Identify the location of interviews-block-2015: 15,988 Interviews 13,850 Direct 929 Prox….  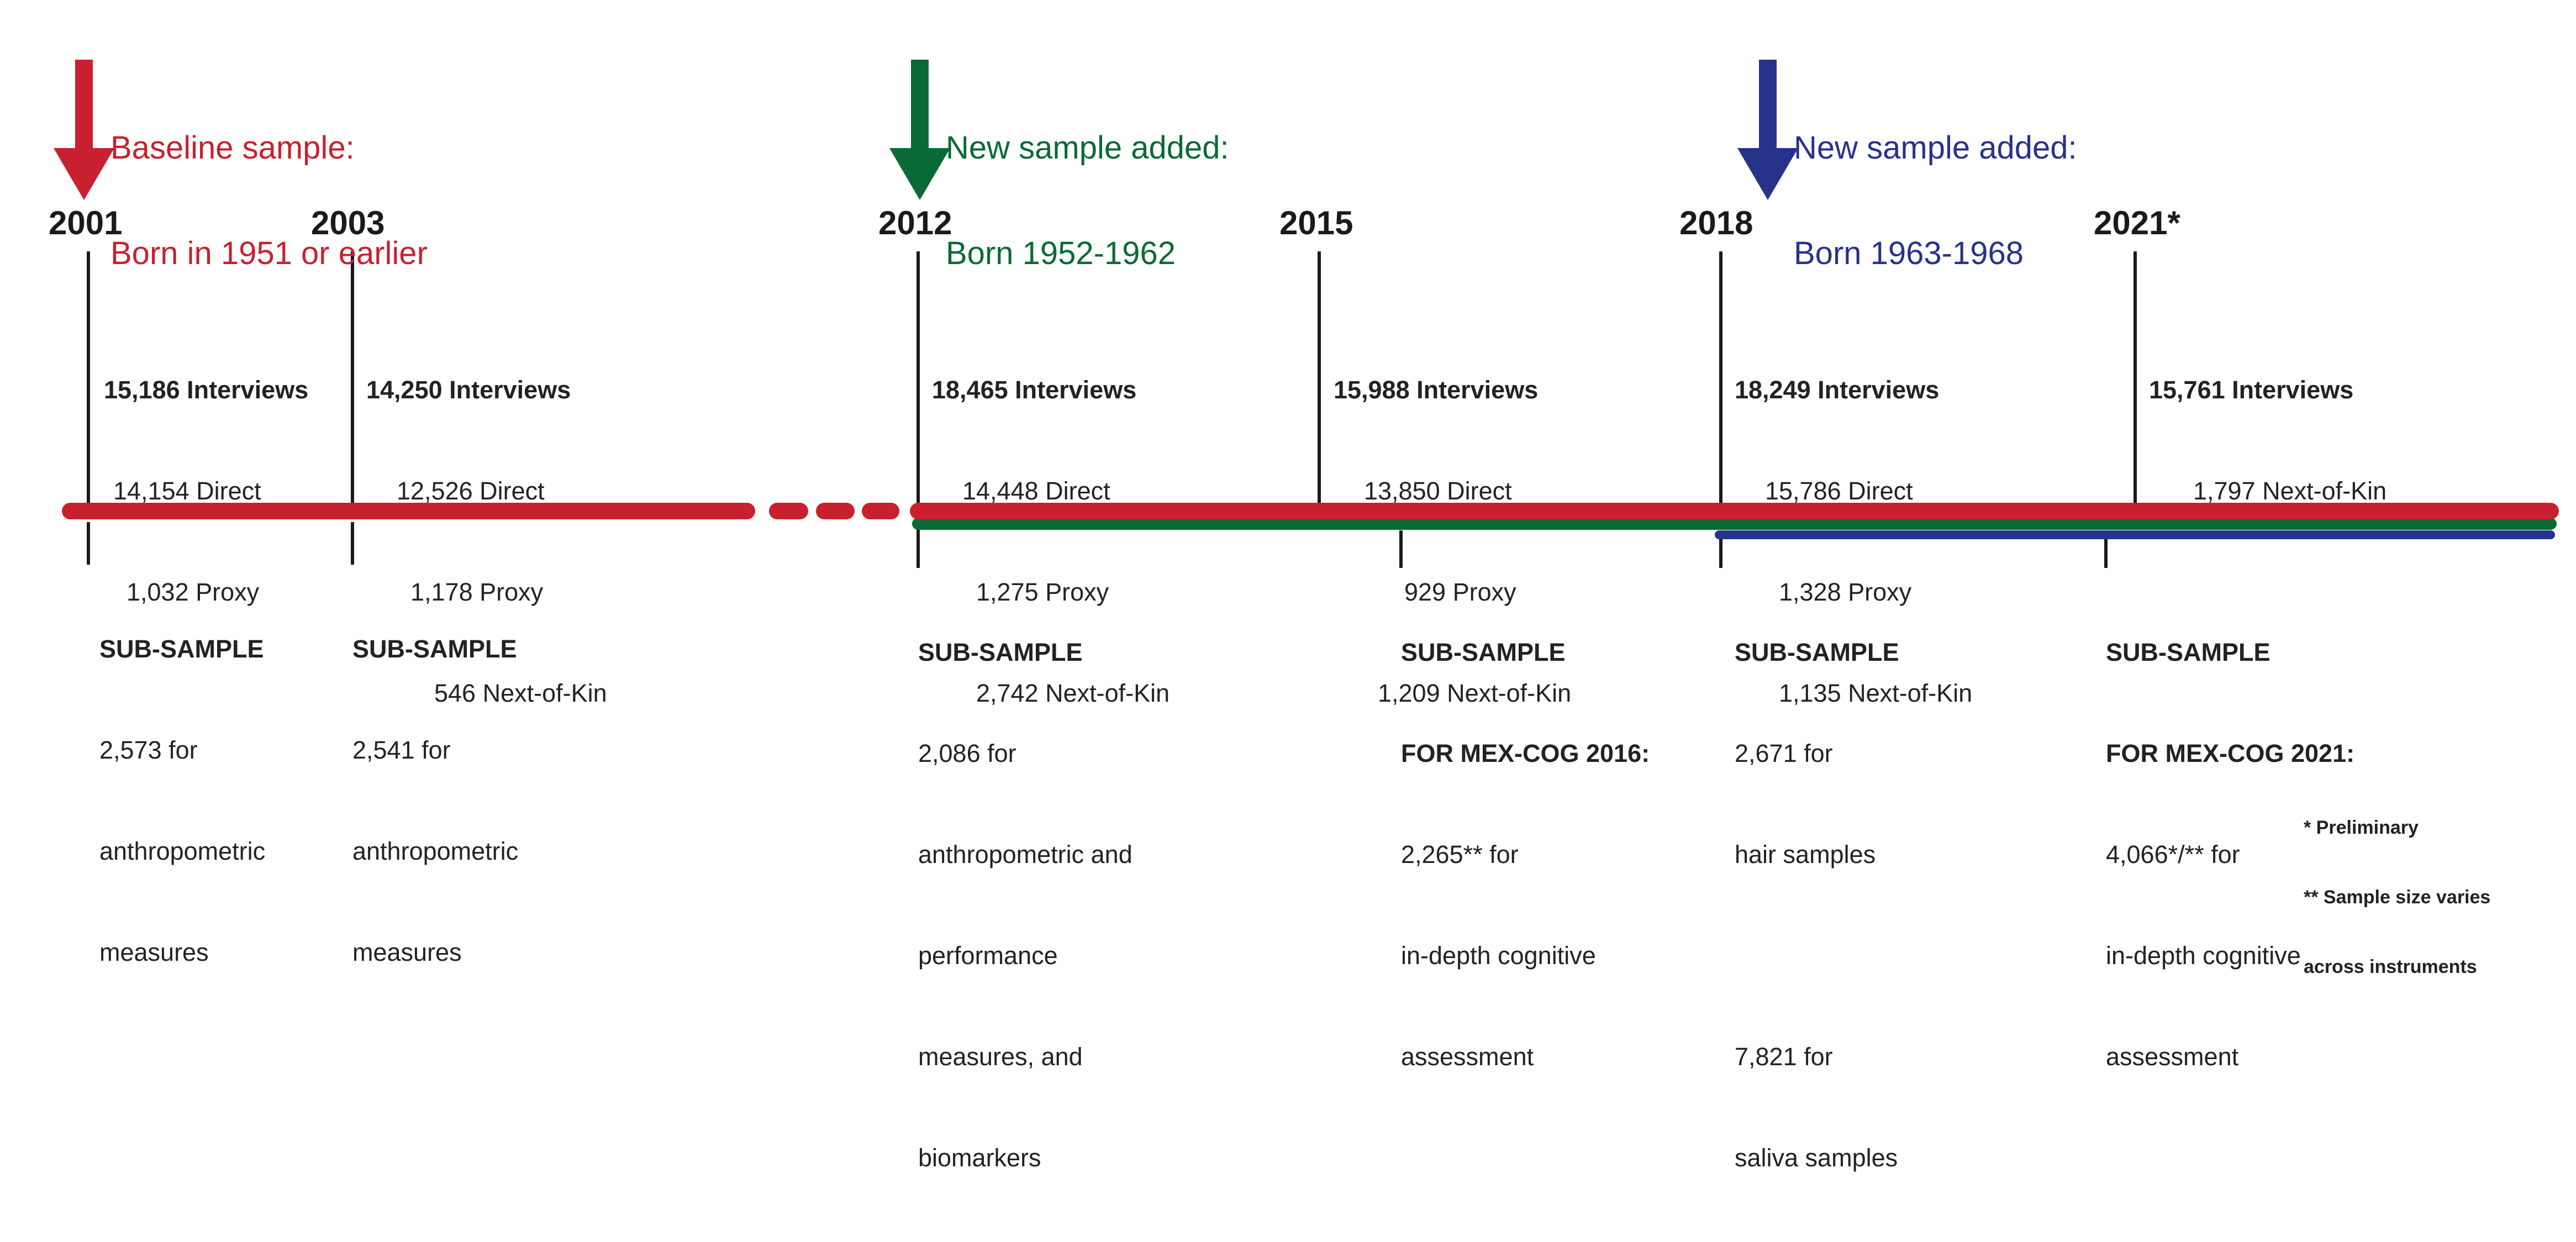
(1452, 542).